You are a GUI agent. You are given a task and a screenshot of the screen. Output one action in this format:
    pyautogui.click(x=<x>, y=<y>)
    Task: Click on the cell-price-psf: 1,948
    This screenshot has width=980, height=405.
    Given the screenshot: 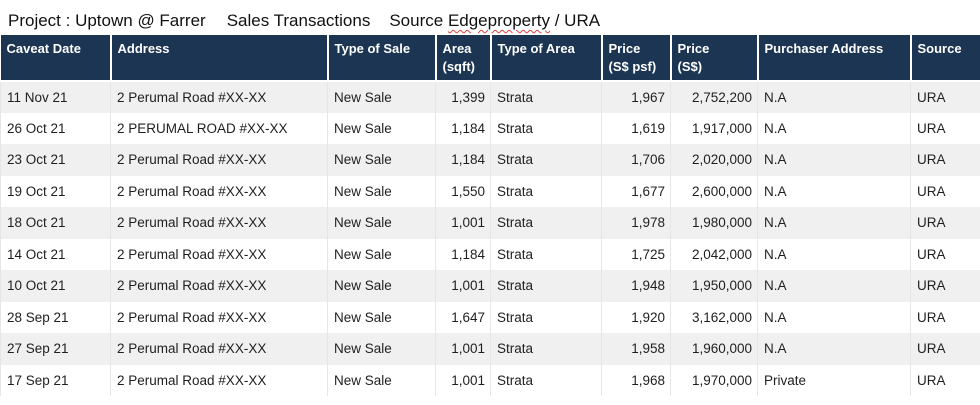 What is the action you would take?
    pyautogui.click(x=636, y=286)
    